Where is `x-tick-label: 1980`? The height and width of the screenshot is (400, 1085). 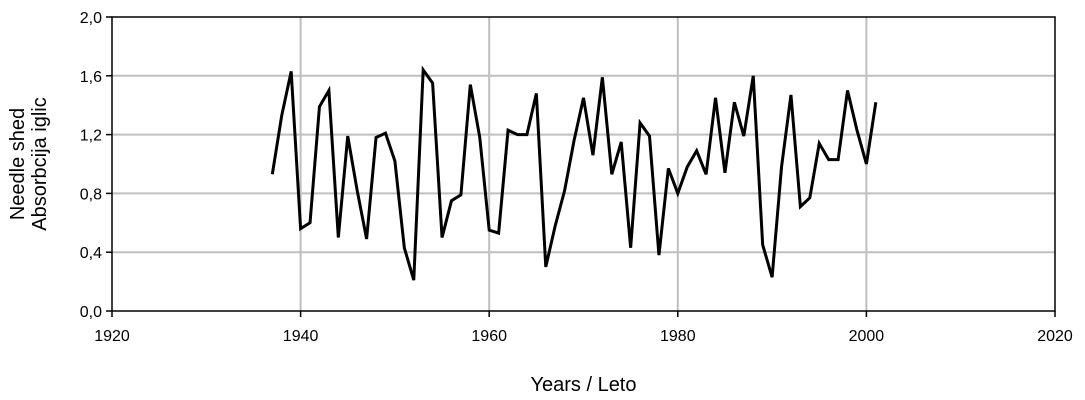
x-tick-label: 1980 is located at coordinates (678, 336).